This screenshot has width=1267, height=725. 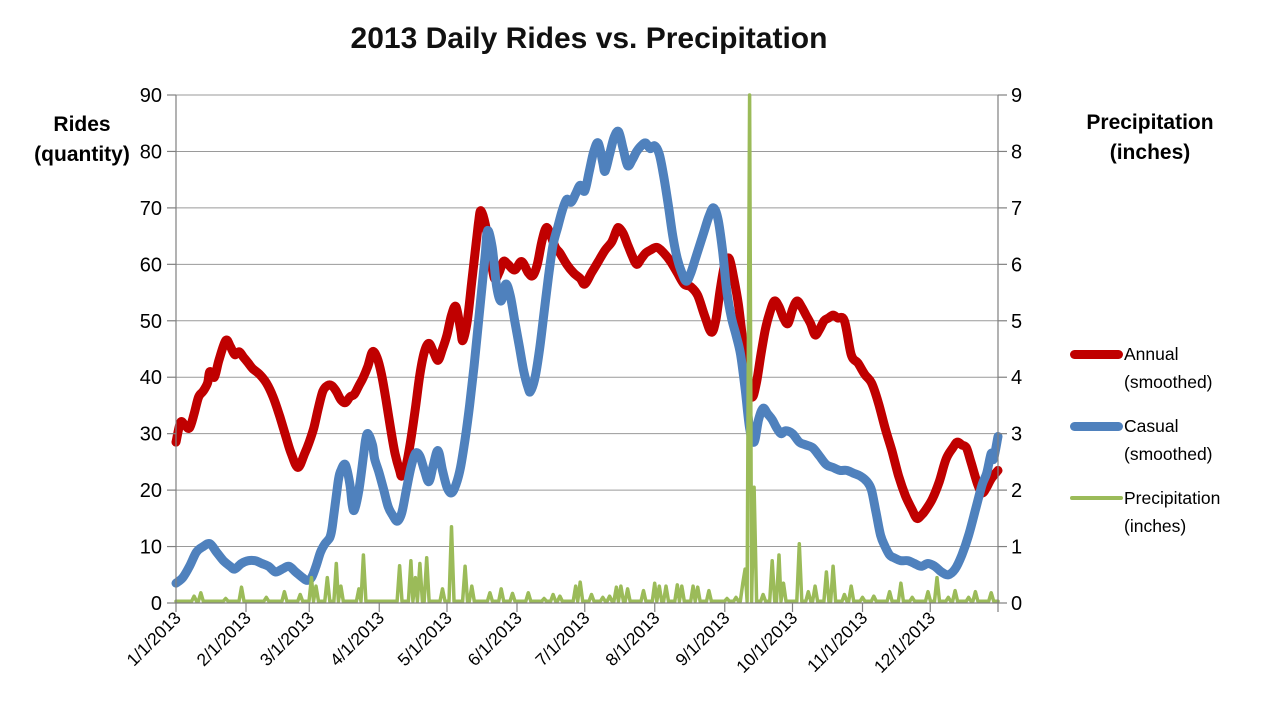 I want to click on x-axis-tick-label: 5/1/2013, so click(x=425, y=639).